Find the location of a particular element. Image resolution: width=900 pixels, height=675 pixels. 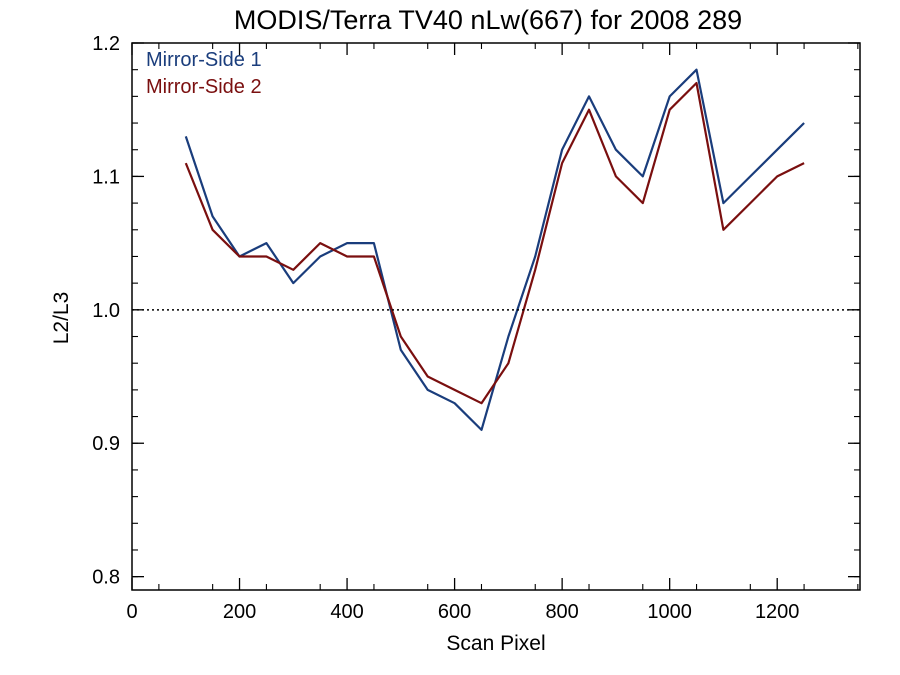

y-tick-label: 1.0 is located at coordinates (106, 311).